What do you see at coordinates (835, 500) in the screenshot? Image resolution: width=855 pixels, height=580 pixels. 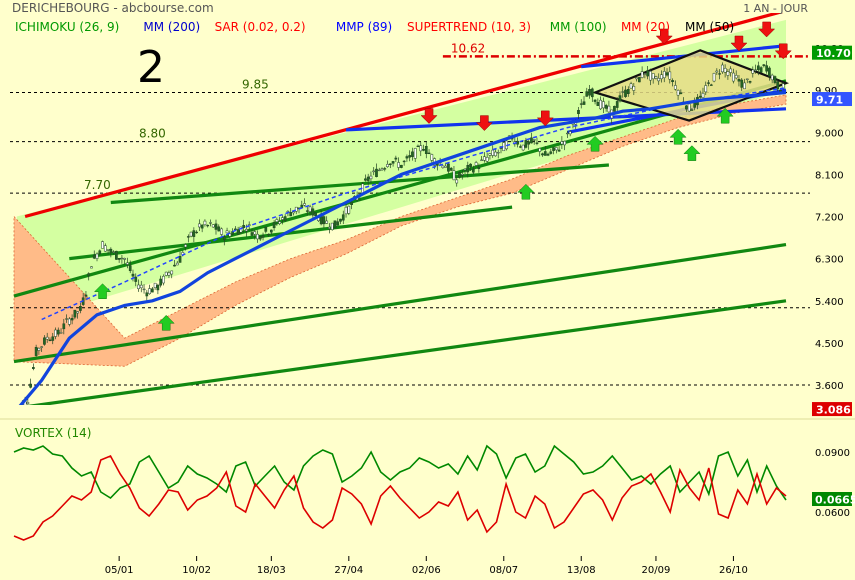 I see `vortex-value-label: 0.0665` at bounding box center [835, 500].